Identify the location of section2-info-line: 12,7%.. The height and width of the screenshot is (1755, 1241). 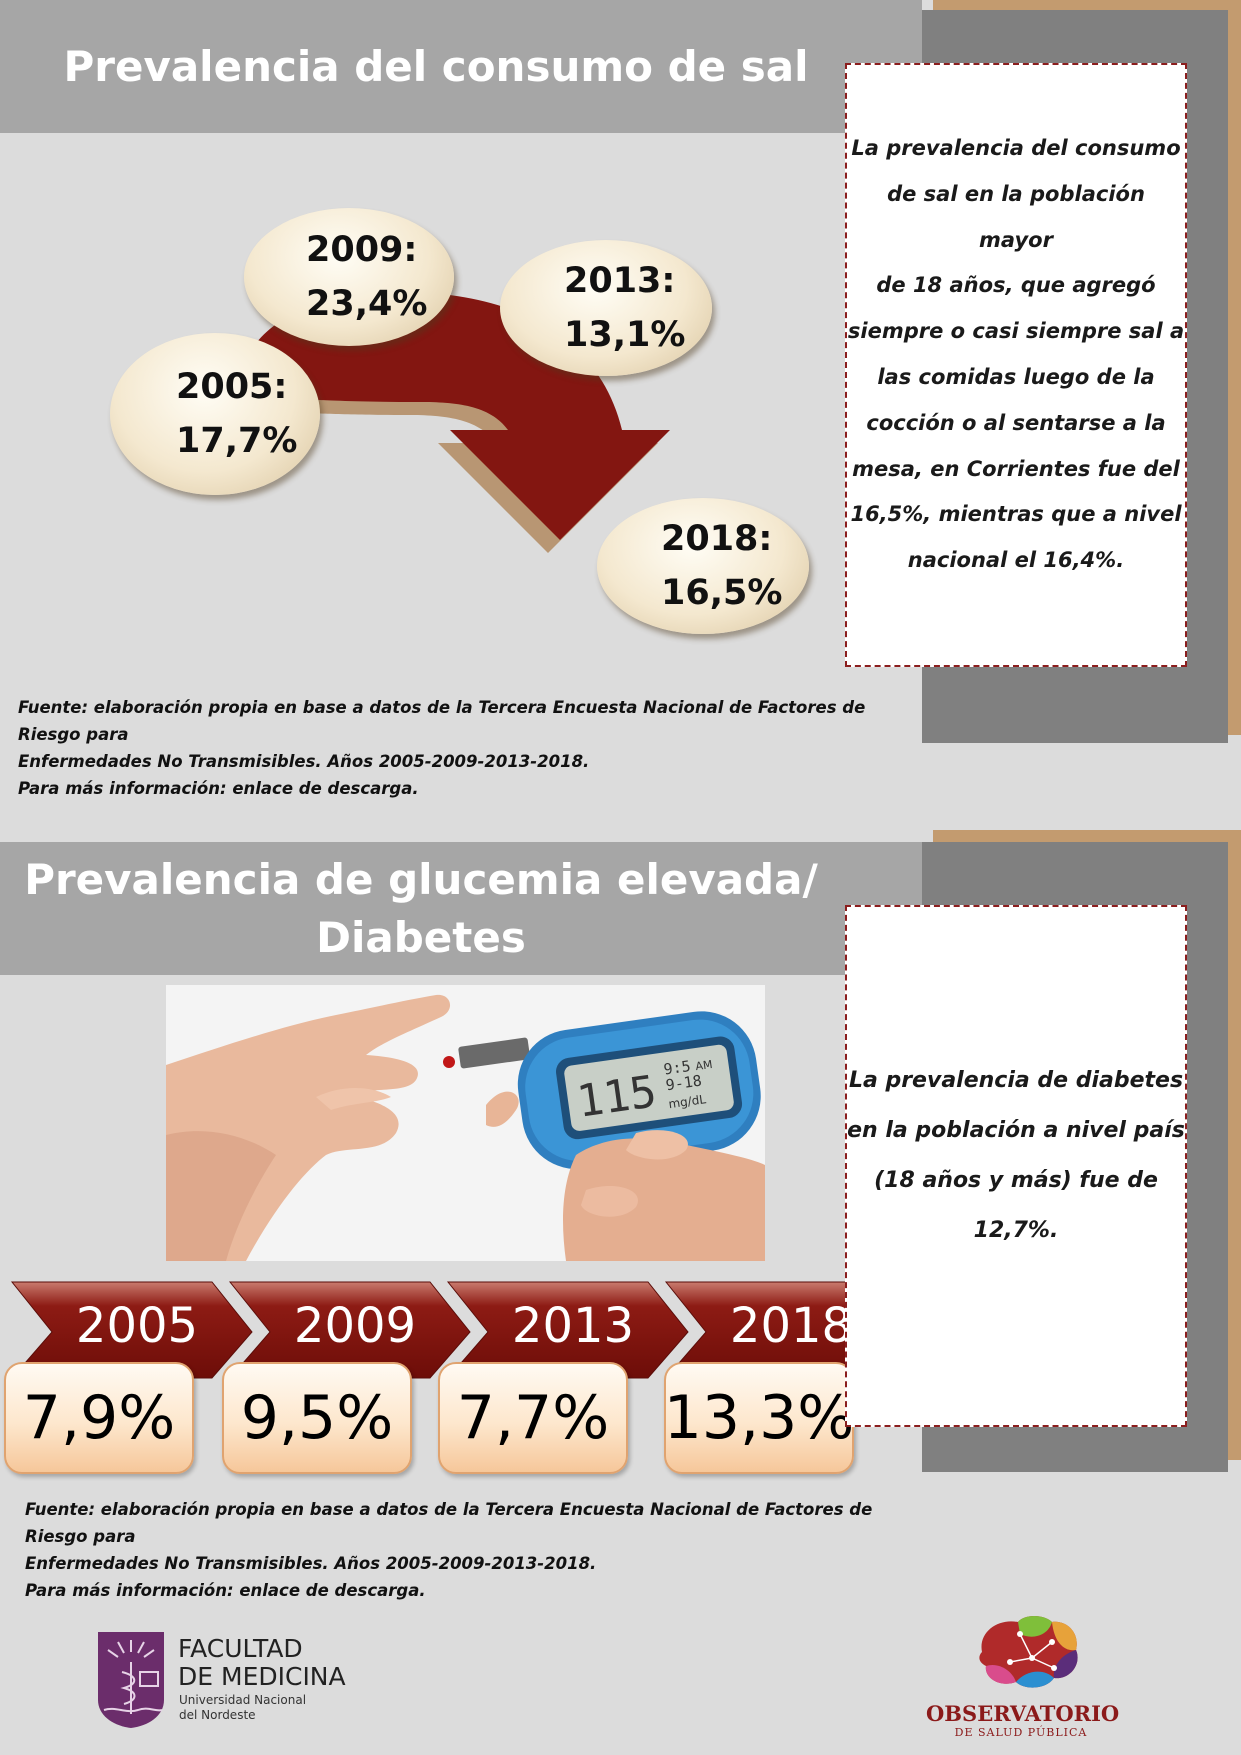
(1016, 1230).